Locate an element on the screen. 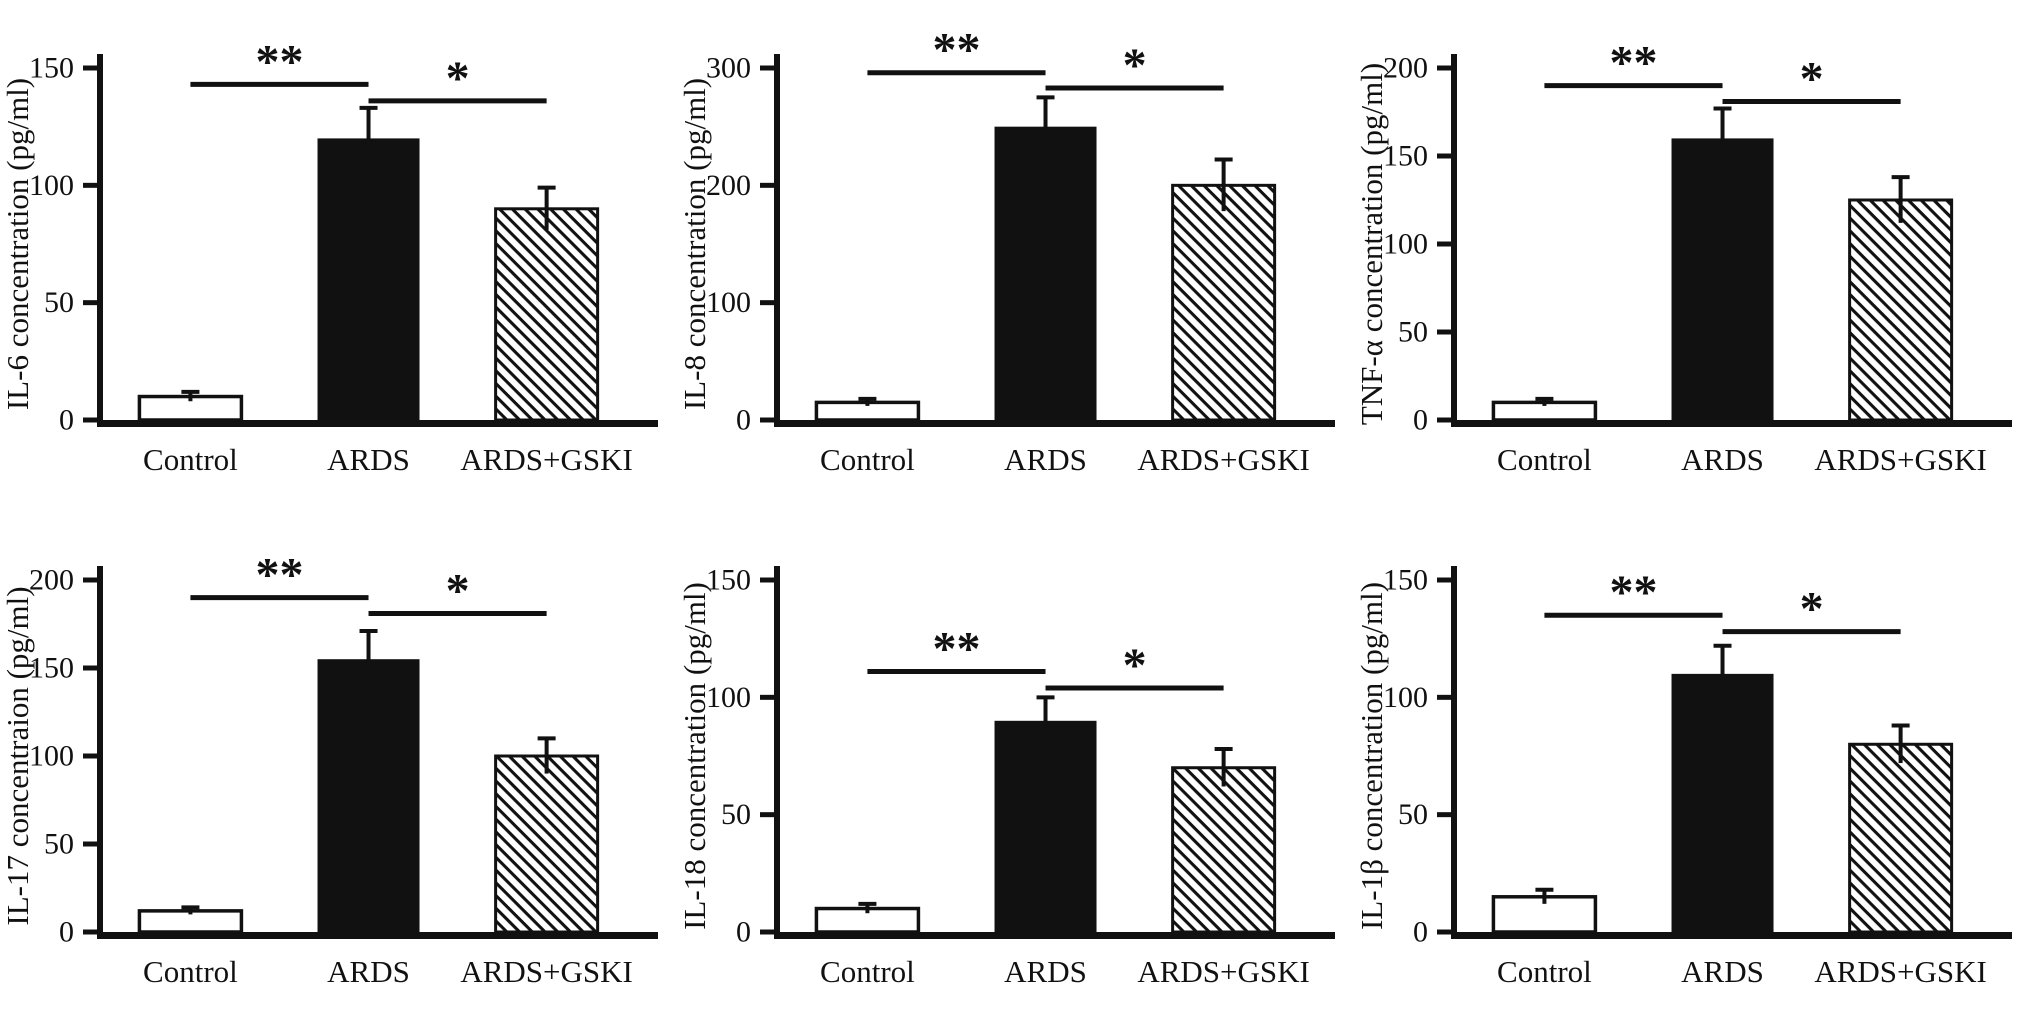 The width and height of the screenshot is (2031, 1024). y-axis-label: IL-17 concentraion (pg/ml) is located at coordinates (17, 755).